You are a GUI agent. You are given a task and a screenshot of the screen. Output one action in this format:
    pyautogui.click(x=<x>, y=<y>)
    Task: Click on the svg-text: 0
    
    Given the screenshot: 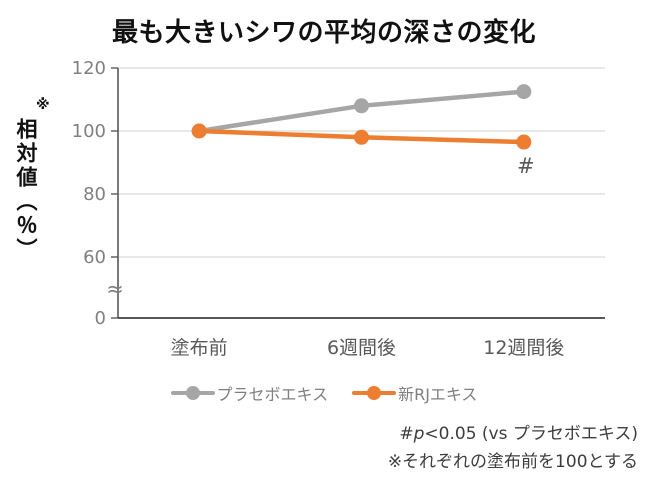 What is the action you would take?
    pyautogui.click(x=100, y=318)
    